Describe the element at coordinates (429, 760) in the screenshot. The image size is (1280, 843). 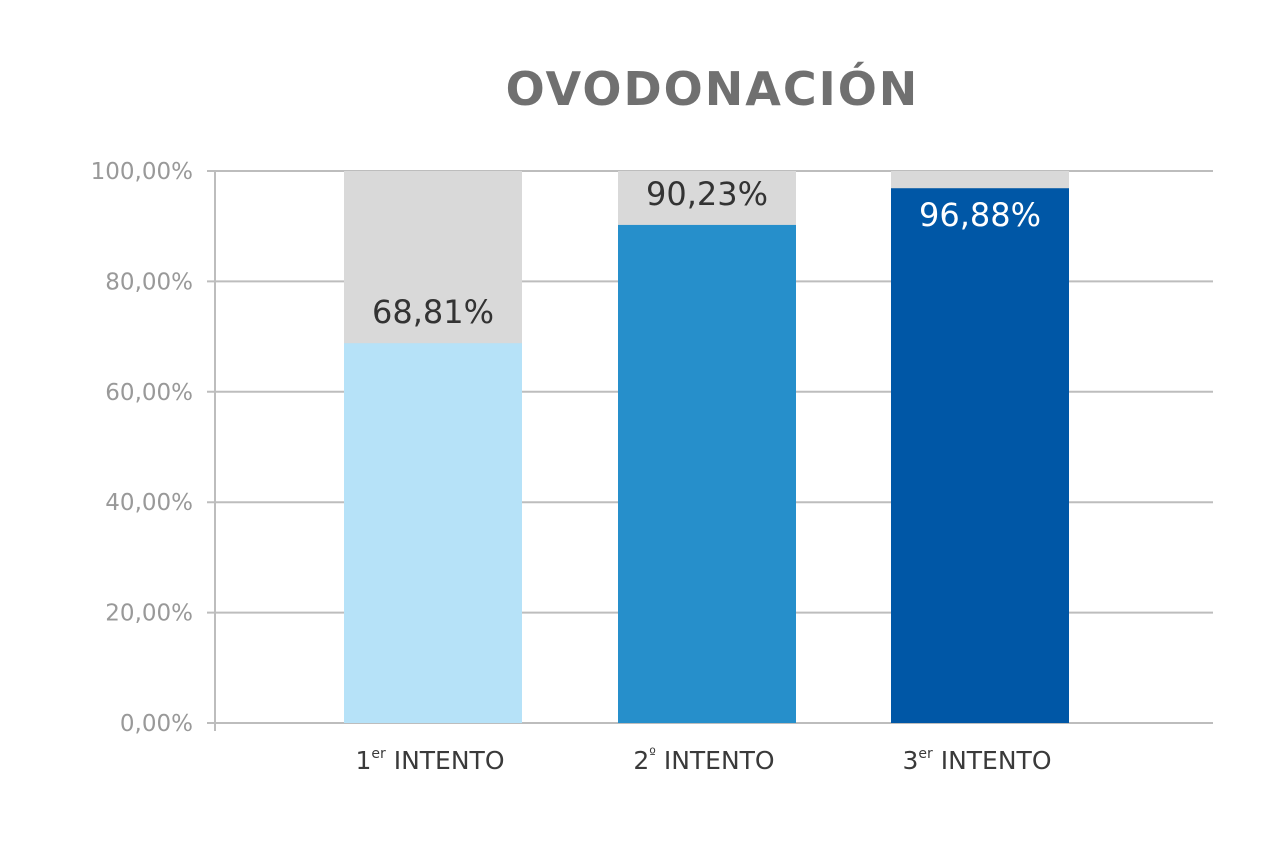
I see `x-tick-label: 1er INTENTO` at that location.